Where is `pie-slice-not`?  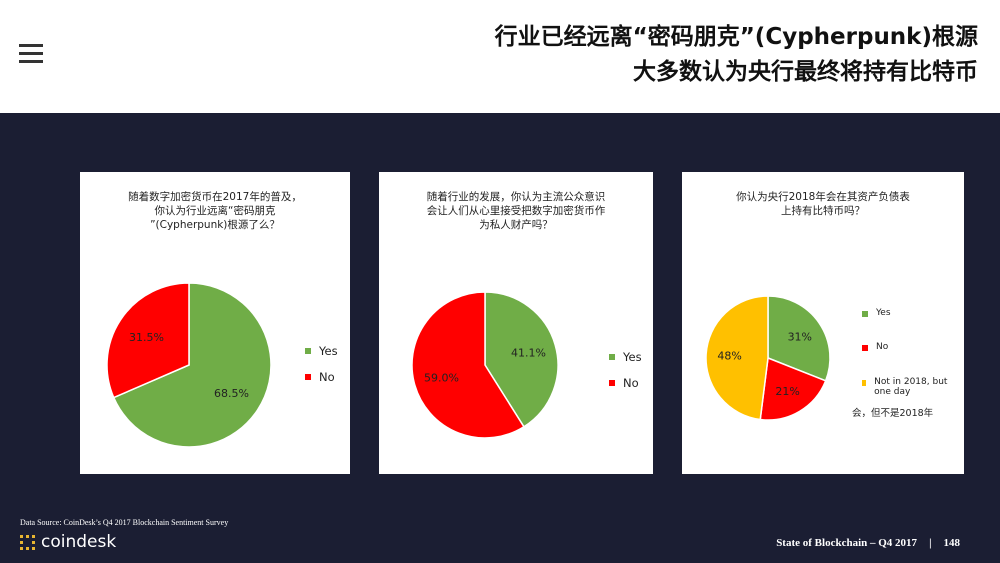 pie-slice-not is located at coordinates (737, 358).